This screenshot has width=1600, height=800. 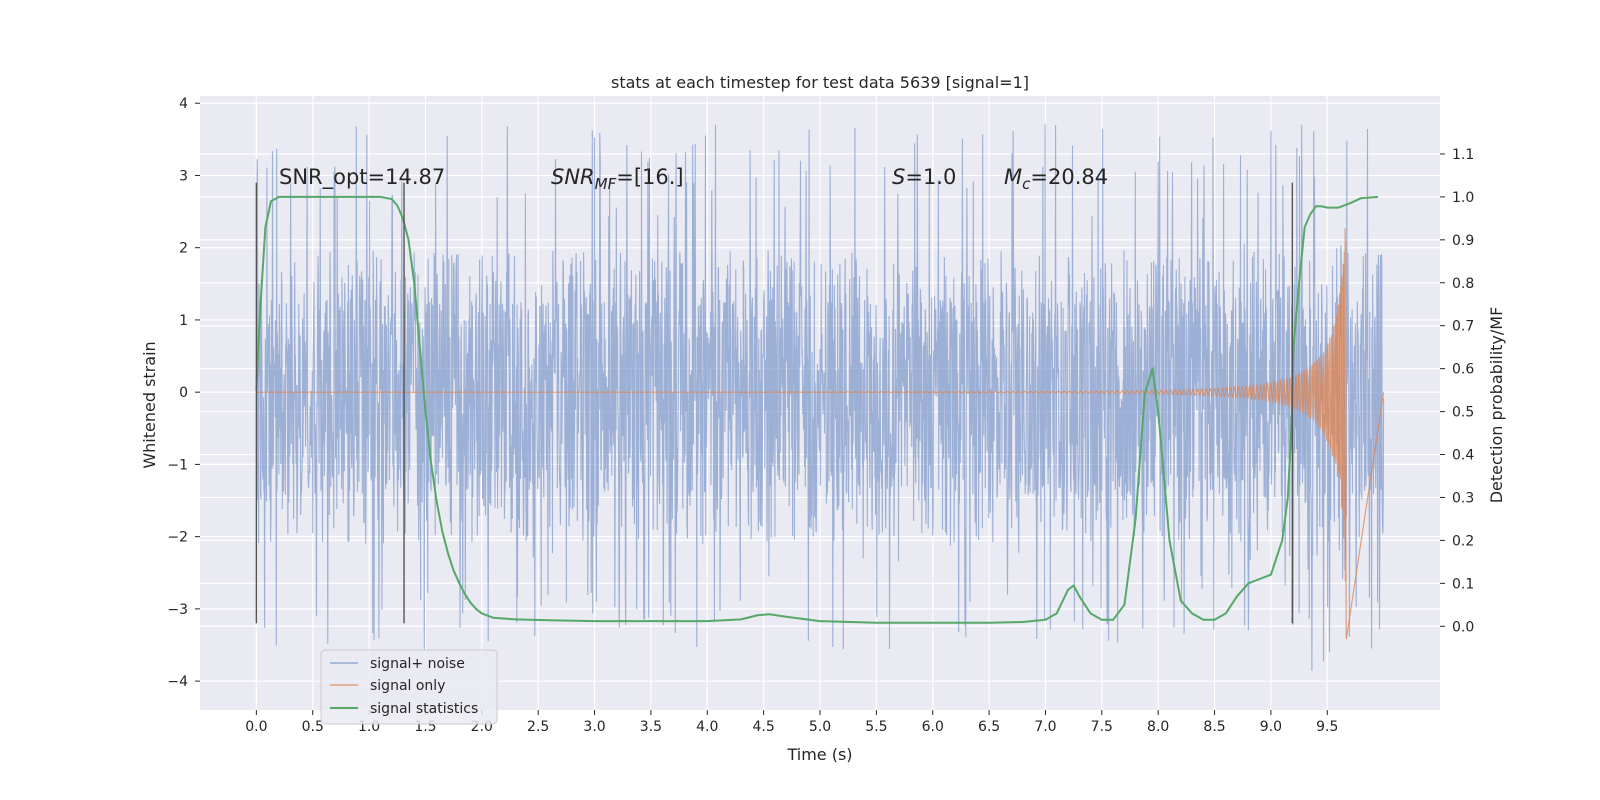 I want to click on x-tick-label: 9.5, so click(x=1327, y=727).